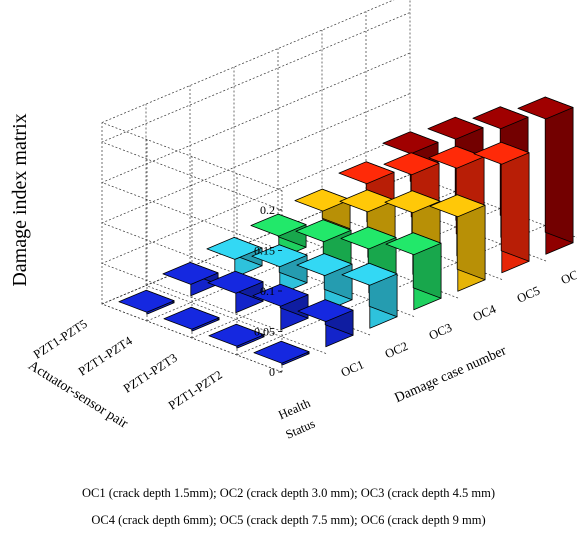 Image resolution: width=577 pixels, height=536 pixels. What do you see at coordinates (485, 313) in the screenshot?
I see `x-tick-label: OC4` at bounding box center [485, 313].